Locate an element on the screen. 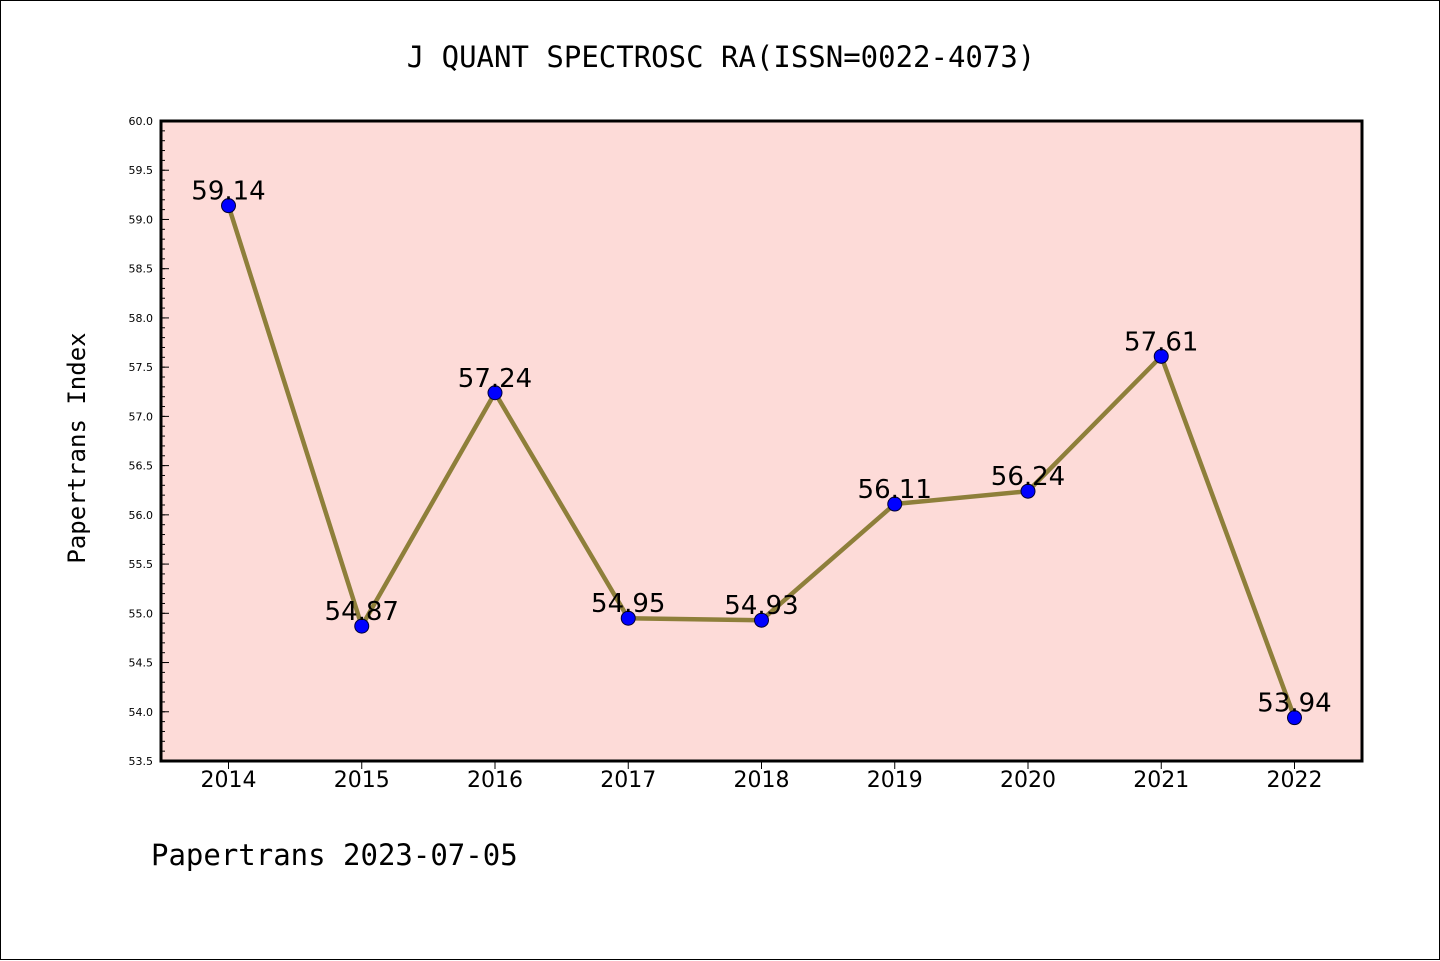  y-tick-label: 56.0 is located at coordinates (141, 515).